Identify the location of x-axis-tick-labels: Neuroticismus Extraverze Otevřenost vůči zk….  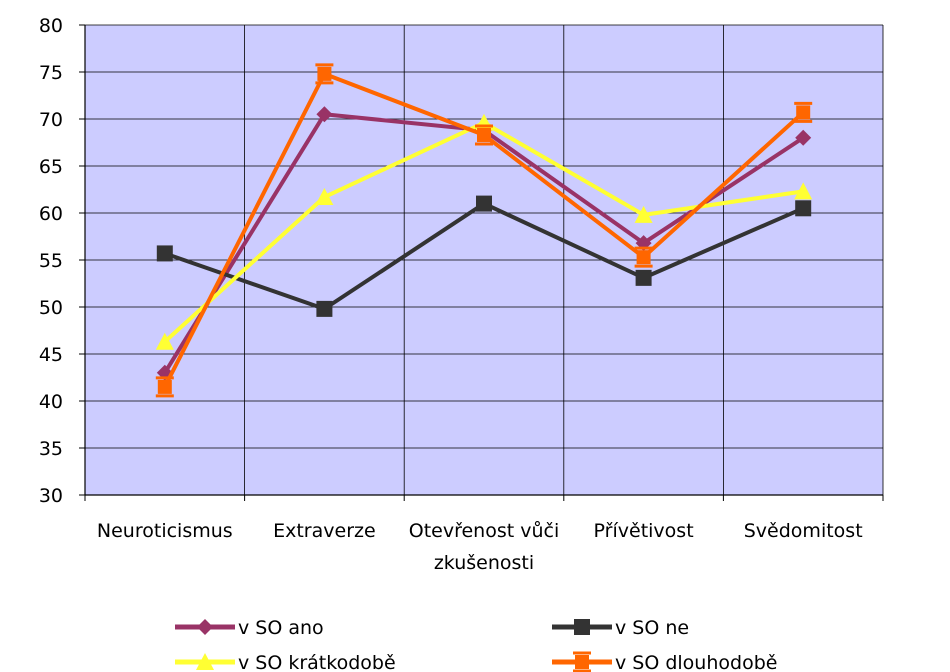
(480, 547).